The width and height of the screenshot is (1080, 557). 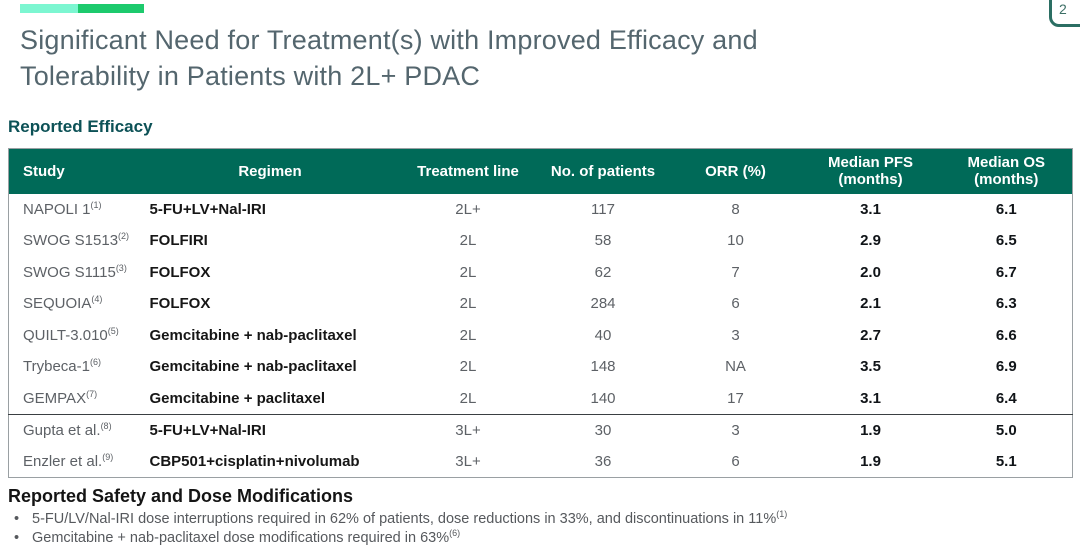 I want to click on table-row: SEQUOIA(4) FOLFOX 2L 284 6 2.1 6.3, so click(x=540, y=304).